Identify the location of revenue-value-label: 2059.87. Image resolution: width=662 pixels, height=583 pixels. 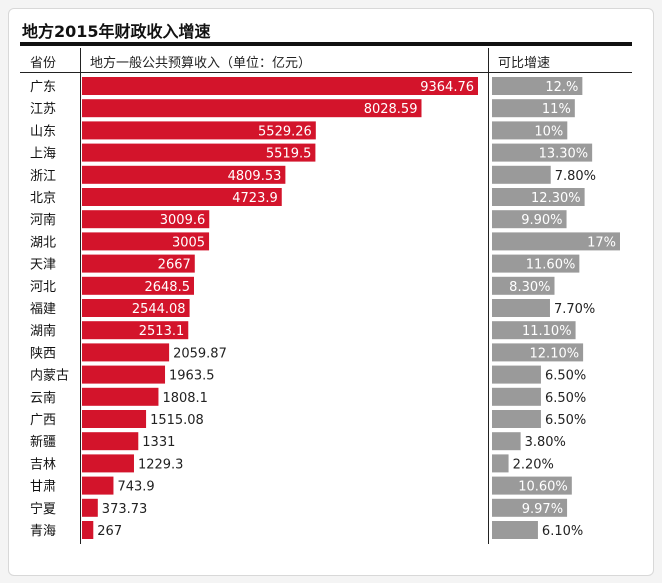
(200, 353).